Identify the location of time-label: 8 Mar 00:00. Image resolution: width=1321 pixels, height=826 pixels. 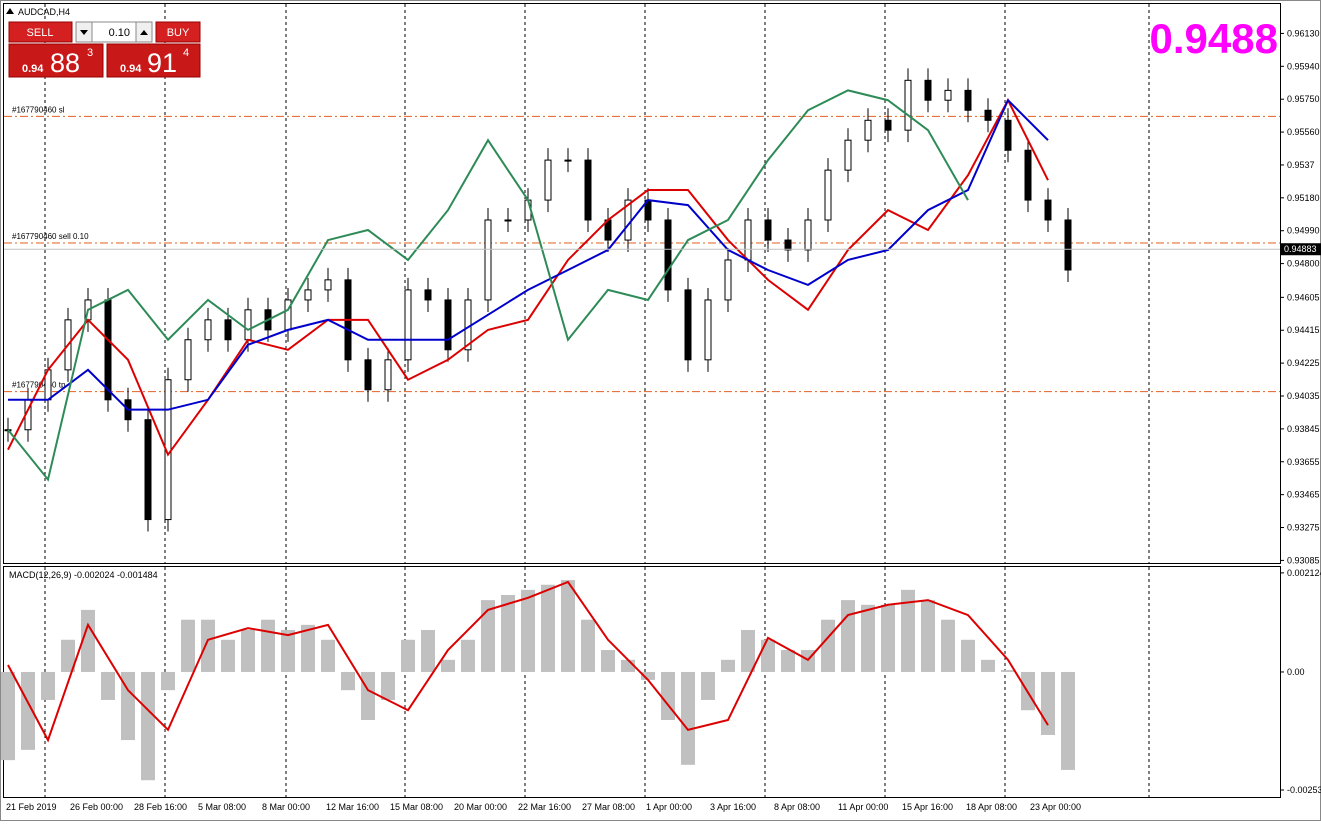
(286, 807).